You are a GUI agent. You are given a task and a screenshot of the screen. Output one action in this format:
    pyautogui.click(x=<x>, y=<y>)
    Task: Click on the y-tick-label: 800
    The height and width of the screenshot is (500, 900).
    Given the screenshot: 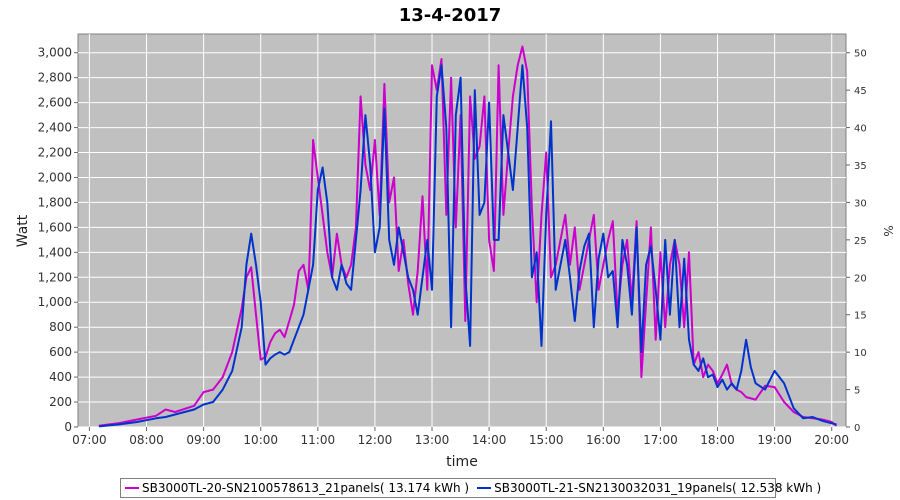 What is the action you would take?
    pyautogui.click(x=60, y=327)
    